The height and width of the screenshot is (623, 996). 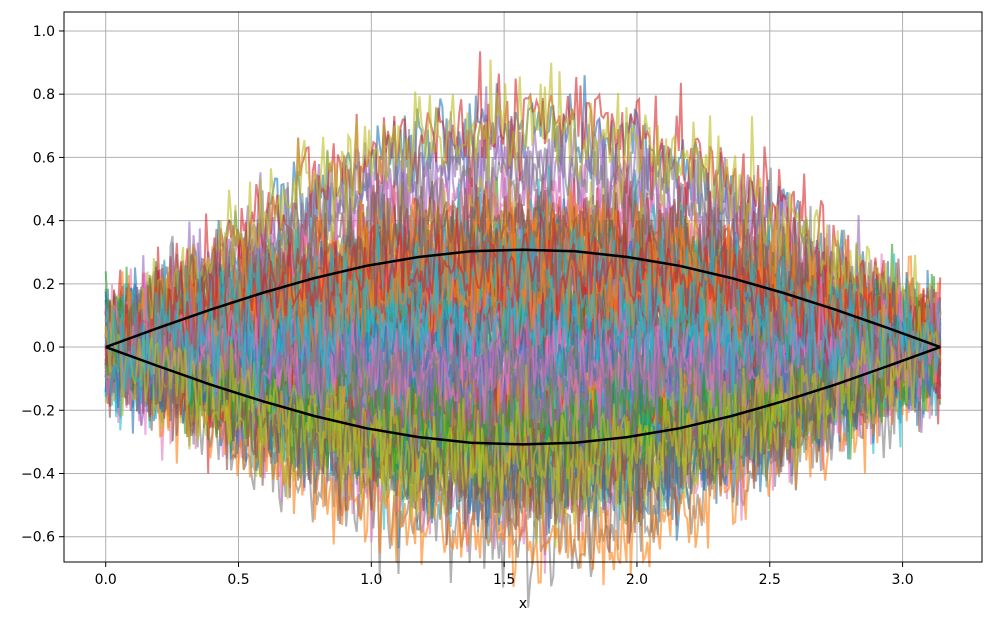 I want to click on y-tick-label: 0.0, so click(x=44, y=348).